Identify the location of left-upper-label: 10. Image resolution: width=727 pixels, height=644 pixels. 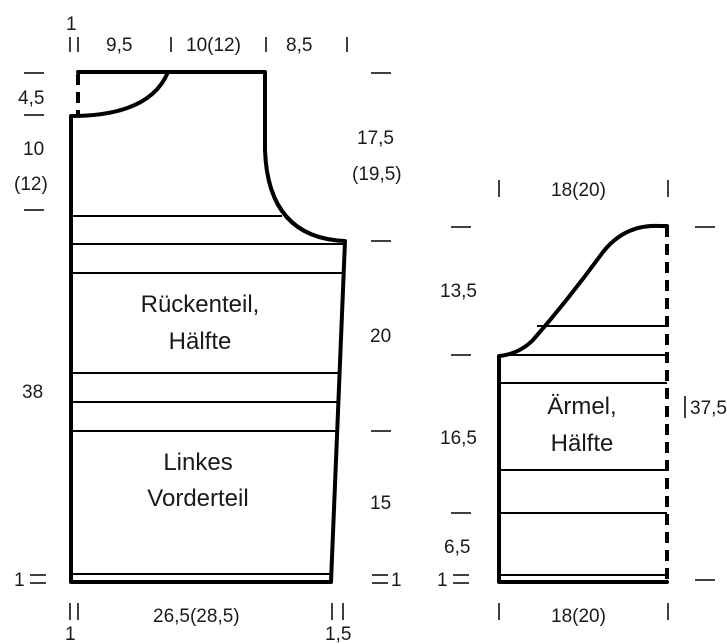
(33, 149).